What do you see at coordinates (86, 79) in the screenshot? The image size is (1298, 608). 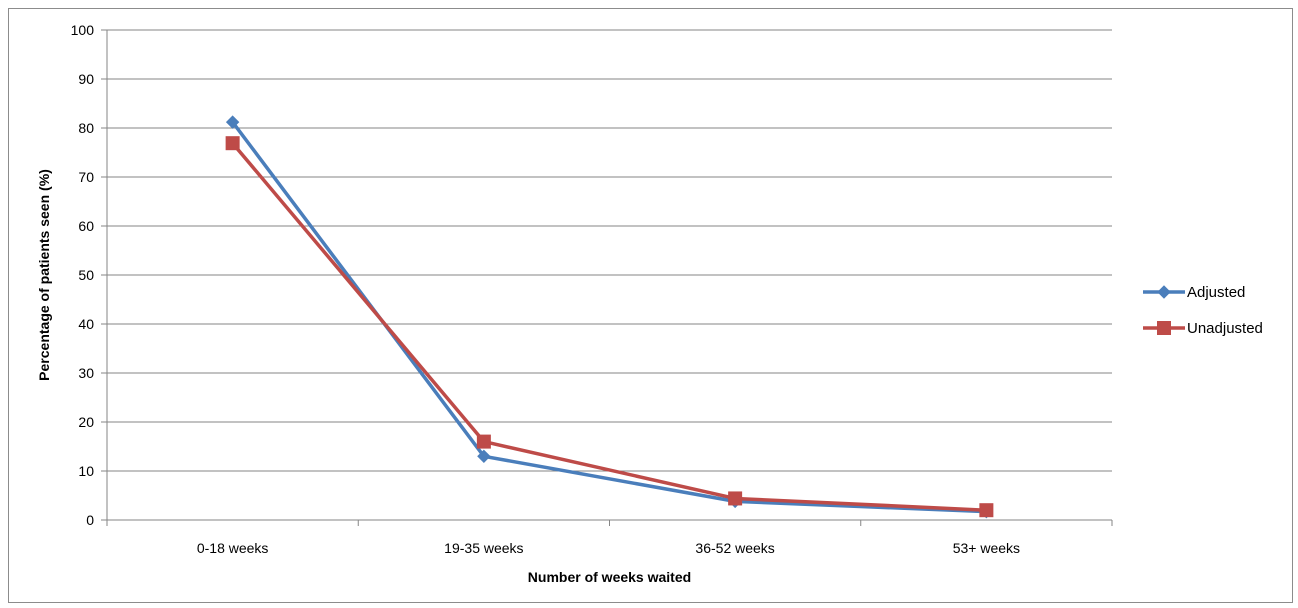 I see `y-tick-label: 90` at bounding box center [86, 79].